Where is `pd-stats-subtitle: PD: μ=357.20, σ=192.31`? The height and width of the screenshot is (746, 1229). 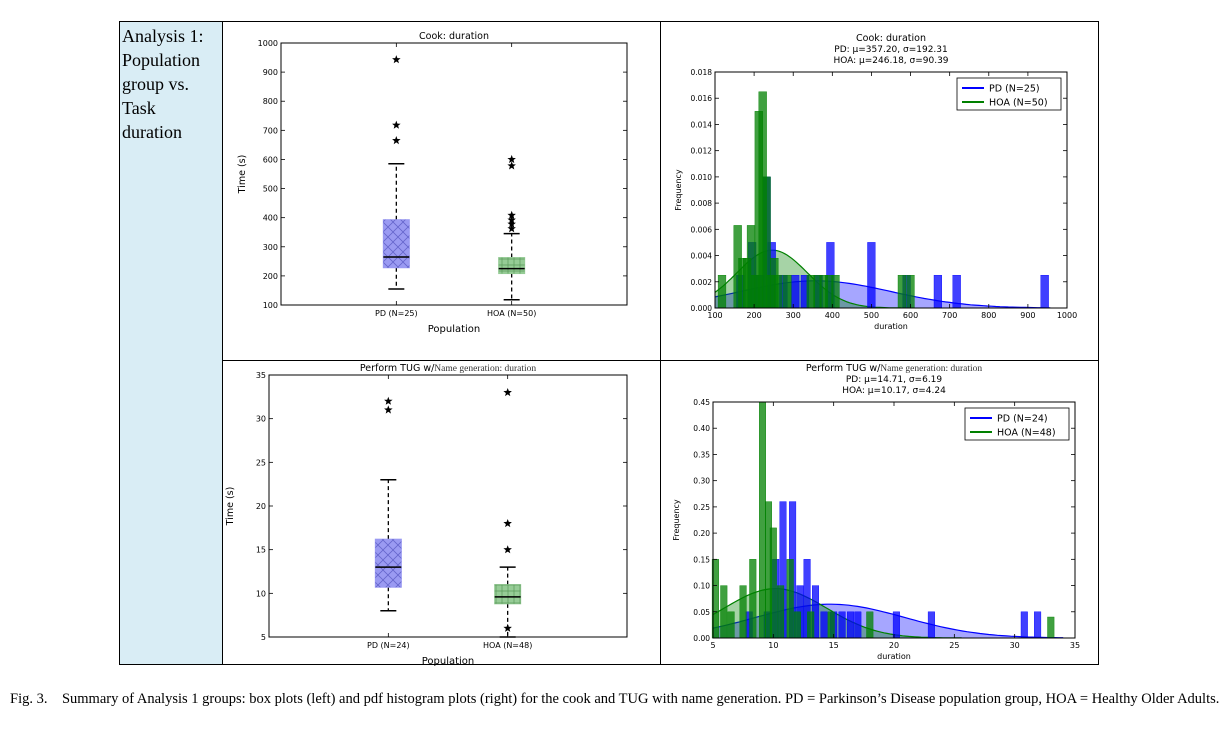
pd-stats-subtitle: PD: μ=357.20, σ=192.31 is located at coordinates (890, 50).